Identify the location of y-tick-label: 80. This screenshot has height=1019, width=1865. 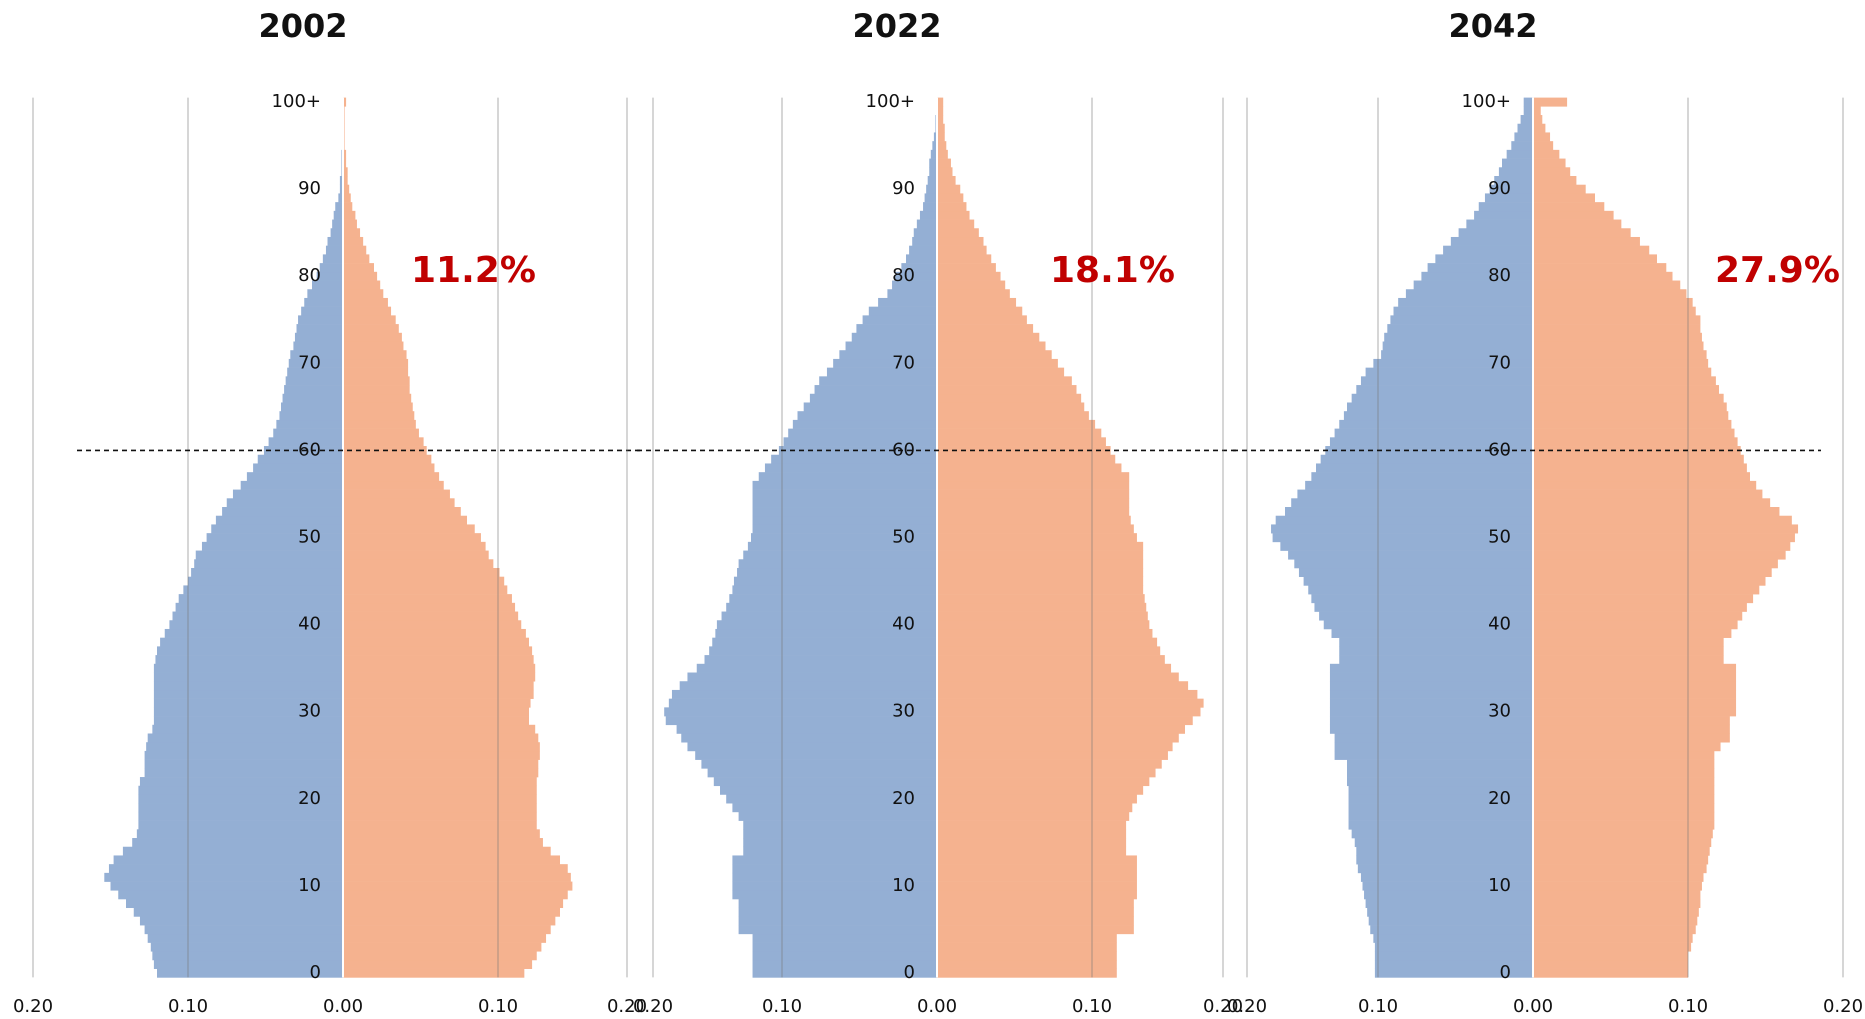
(309, 275).